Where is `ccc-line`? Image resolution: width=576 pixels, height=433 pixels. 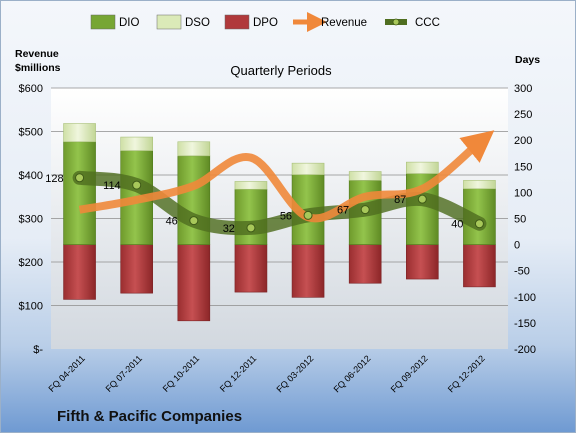 ccc-line is located at coordinates (279, 203).